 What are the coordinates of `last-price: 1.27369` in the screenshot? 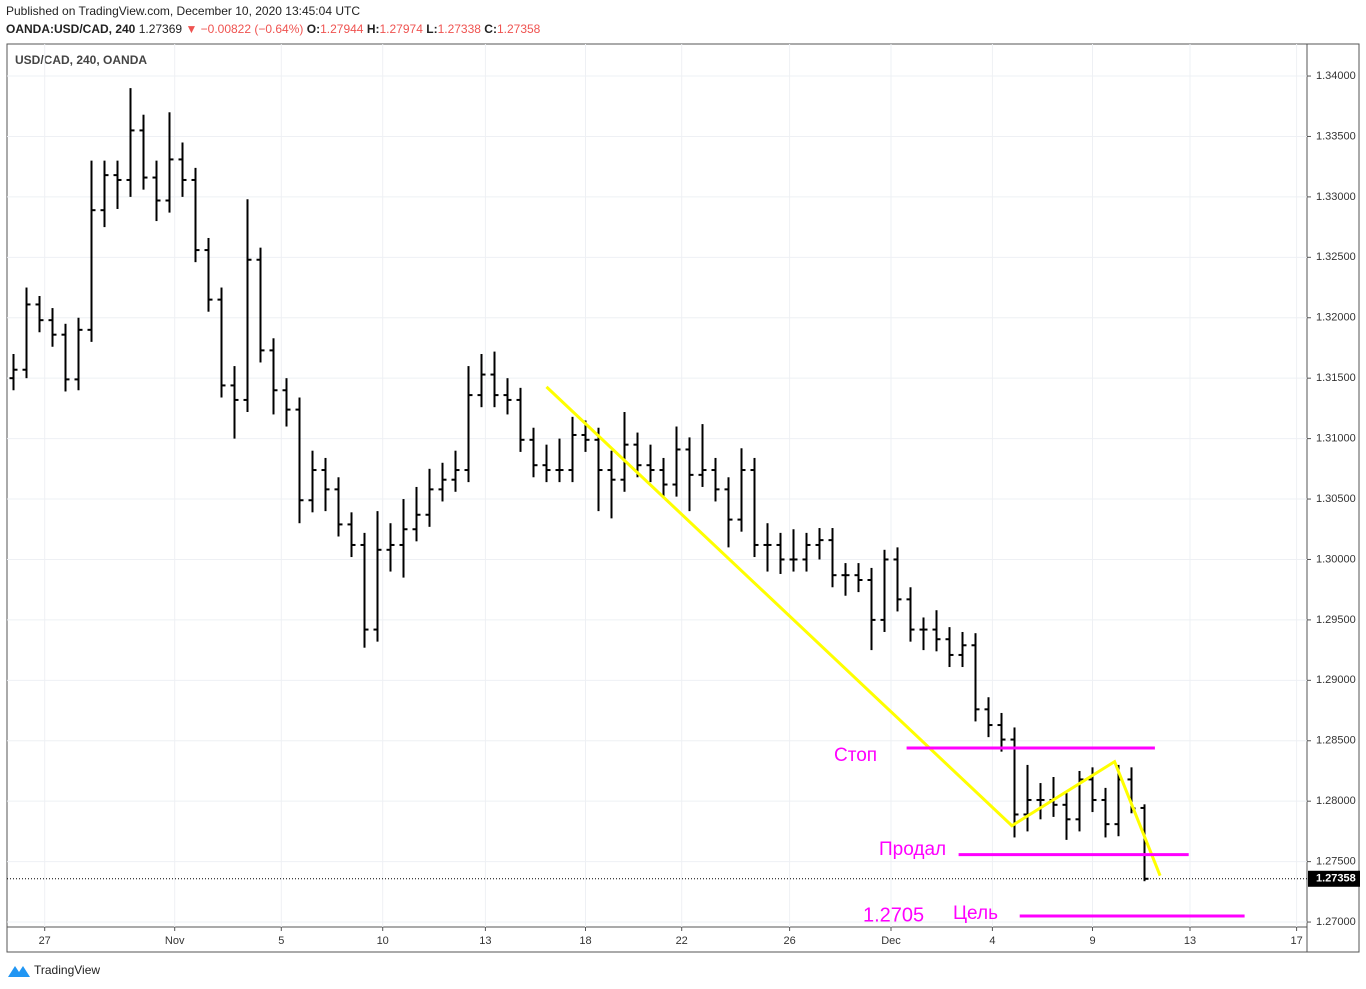 It's located at (161, 29).